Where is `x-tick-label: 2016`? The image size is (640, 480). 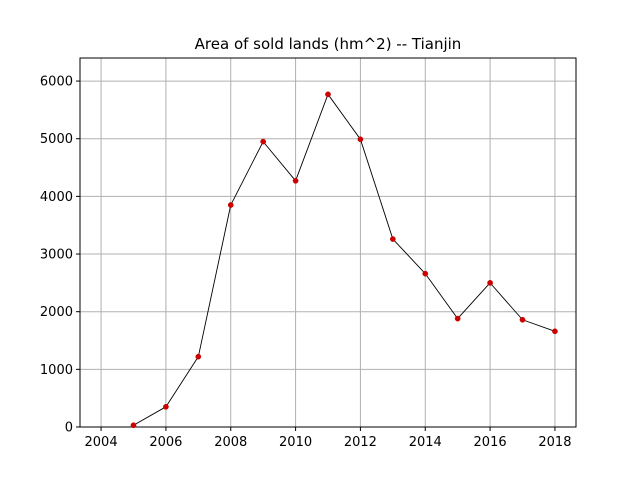 x-tick-label: 2016 is located at coordinates (490, 442).